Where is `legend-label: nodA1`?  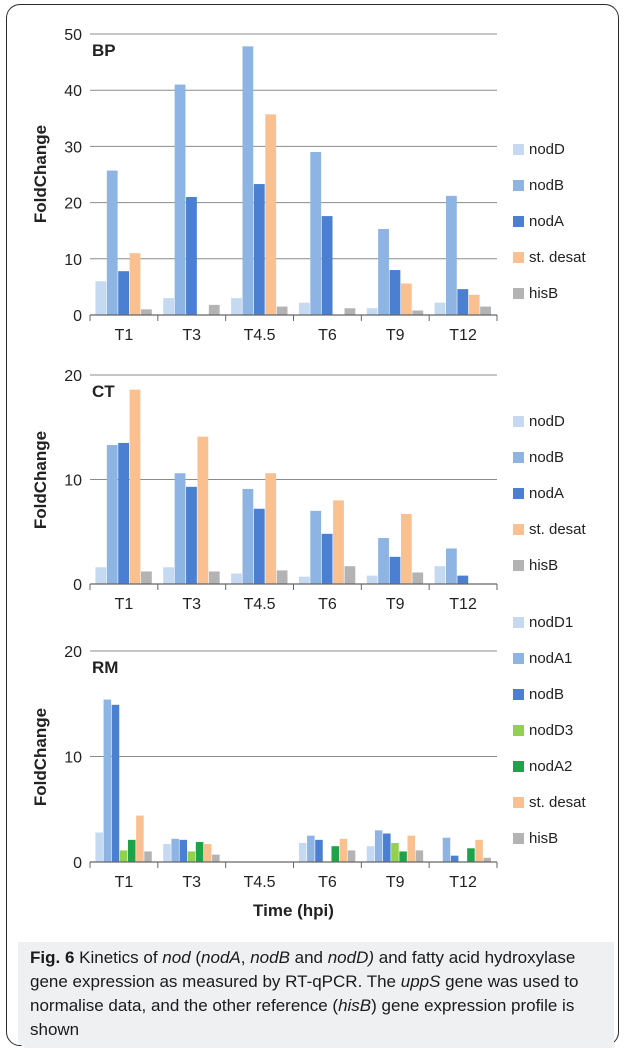
legend-label: nodA1 is located at coordinates (550, 658).